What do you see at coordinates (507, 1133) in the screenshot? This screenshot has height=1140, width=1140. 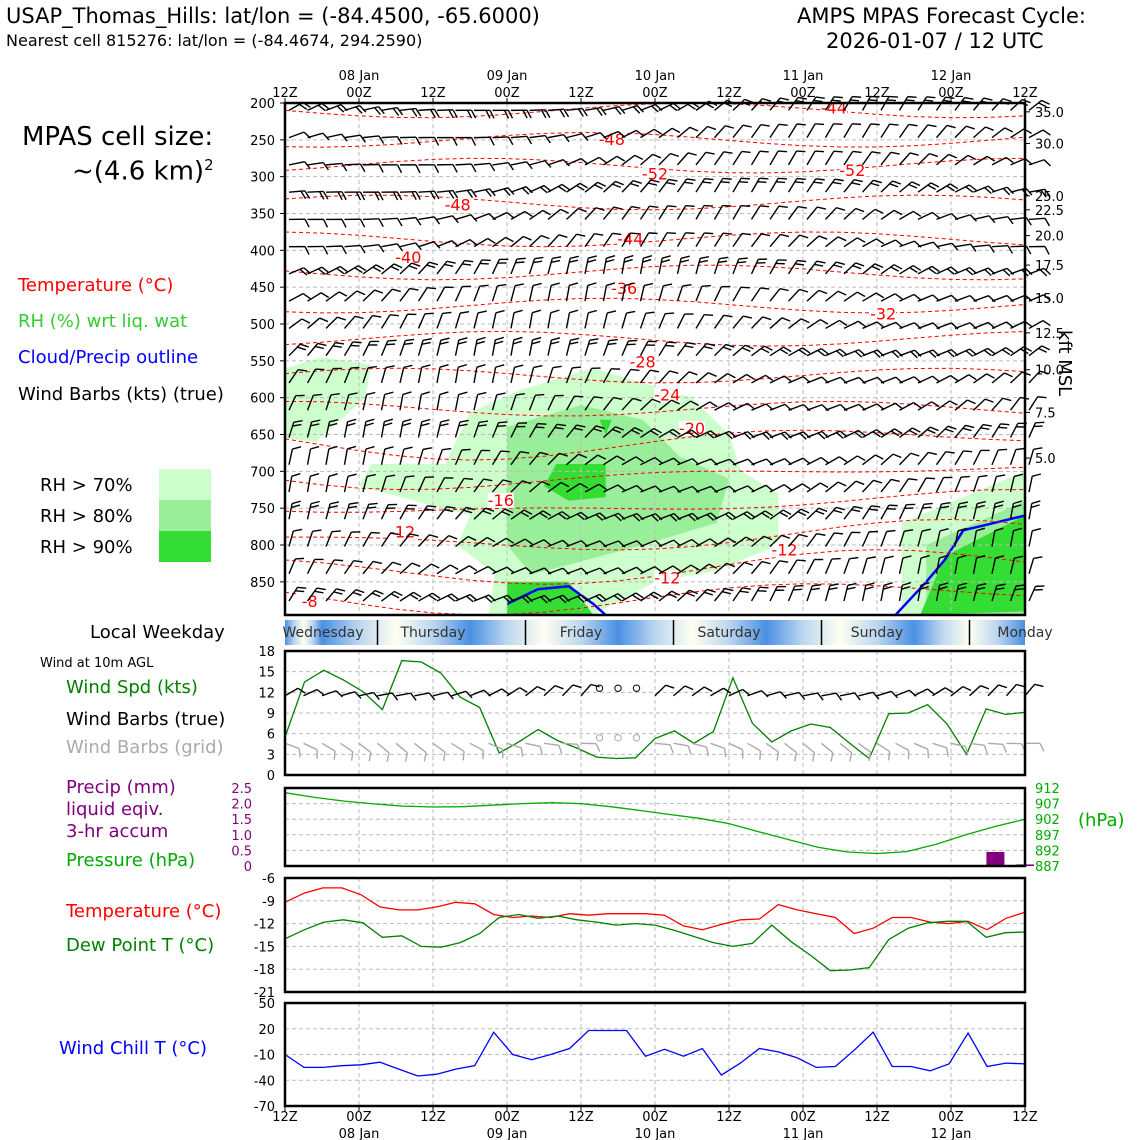 I see `bottom-date-label: 09 Jan` at bounding box center [507, 1133].